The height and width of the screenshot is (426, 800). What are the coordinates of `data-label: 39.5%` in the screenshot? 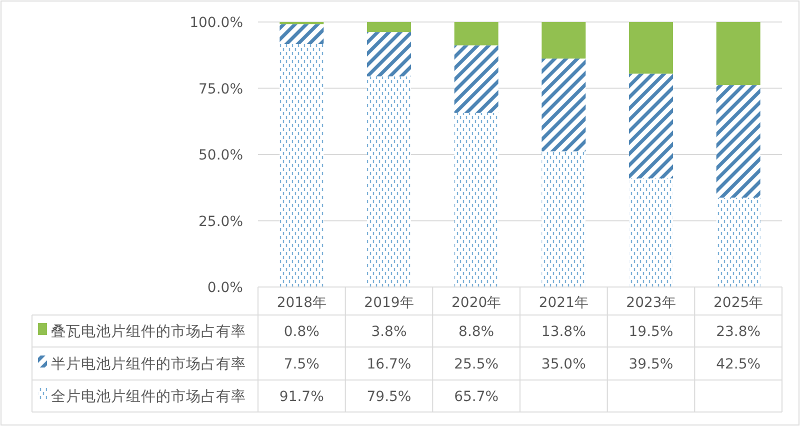 It's located at (651, 364).